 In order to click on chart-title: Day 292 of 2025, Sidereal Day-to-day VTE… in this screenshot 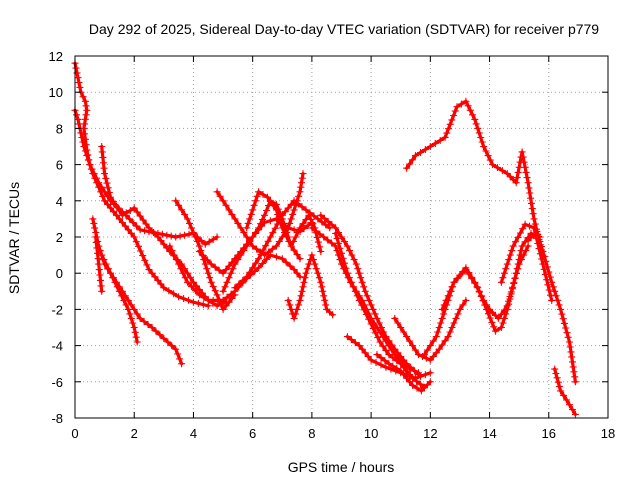, I will do `click(344, 29)`.